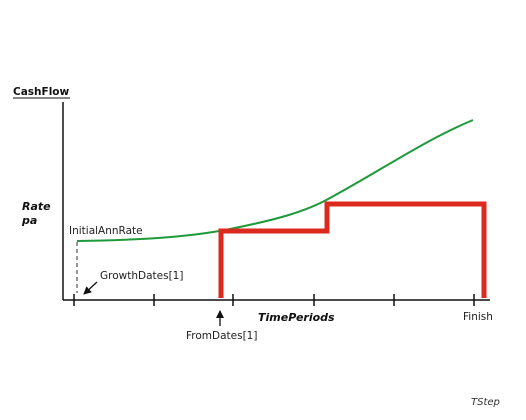 The width and height of the screenshot is (526, 420). I want to click on initial-rate-label: InitialAnnRate, so click(106, 231).